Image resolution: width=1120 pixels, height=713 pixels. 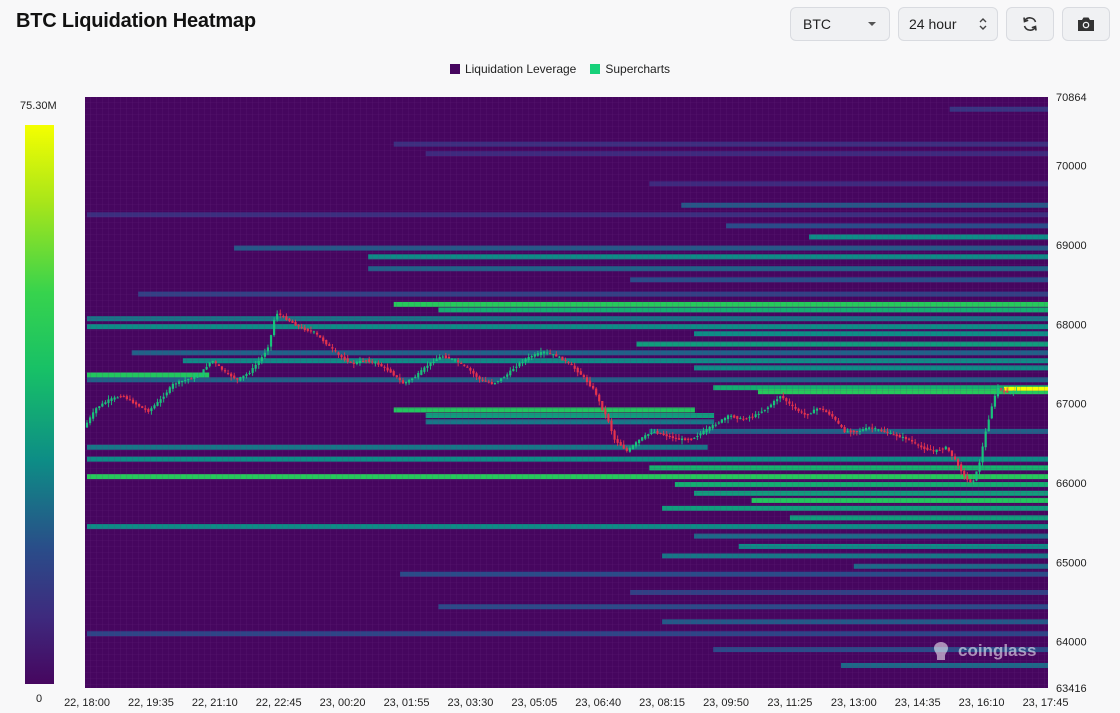 What do you see at coordinates (512, 69) in the screenshot?
I see `legend-item-liquidation-leverage: Liquidation Leverage` at bounding box center [512, 69].